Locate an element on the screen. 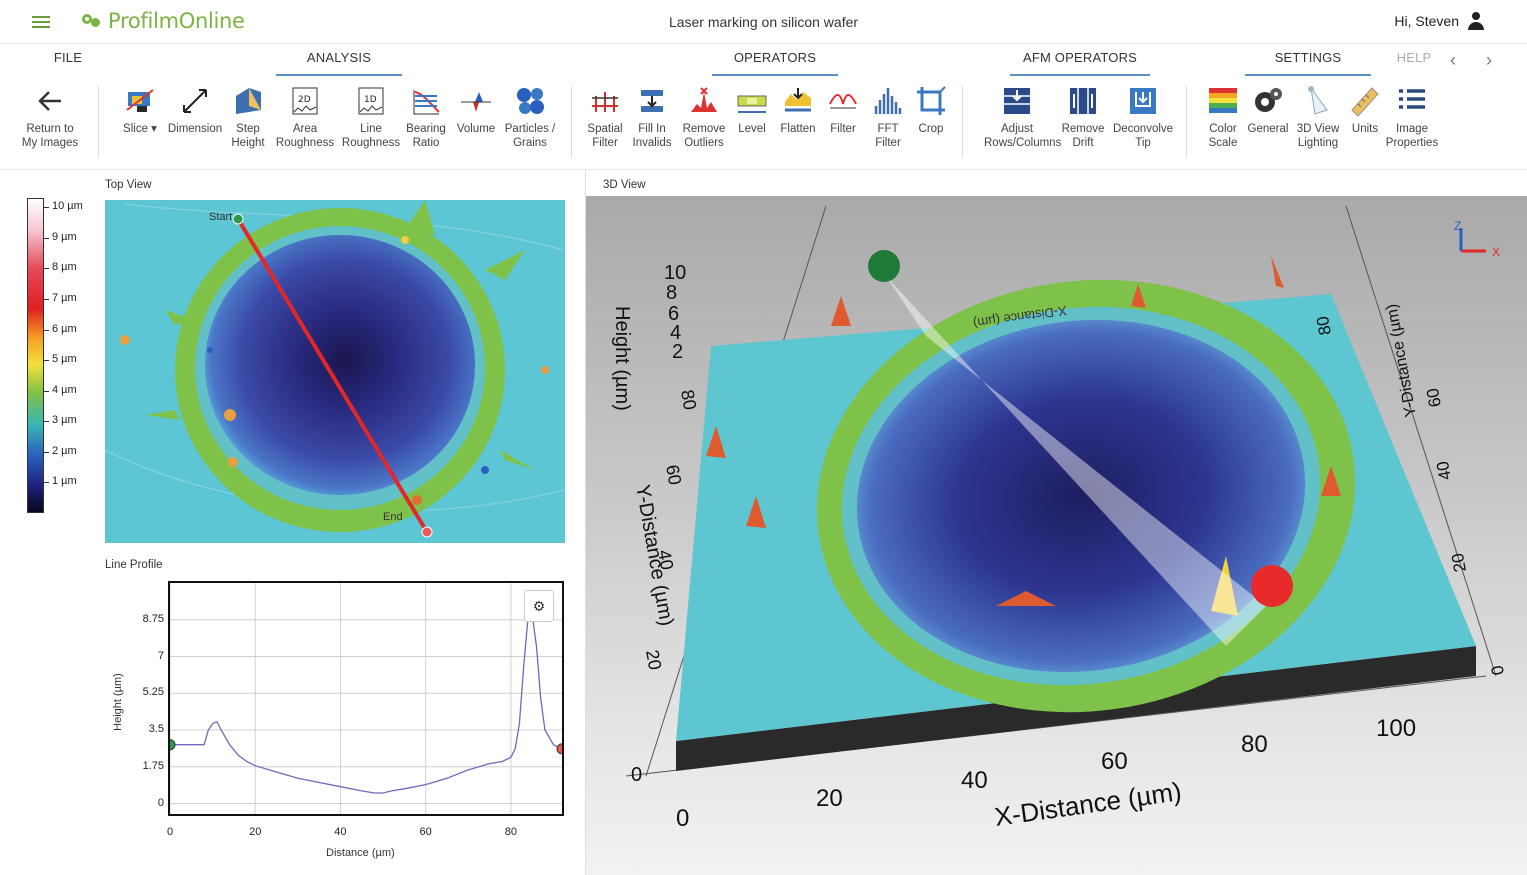 The image size is (1527, 875). profile-x-tick: 20 is located at coordinates (255, 832).